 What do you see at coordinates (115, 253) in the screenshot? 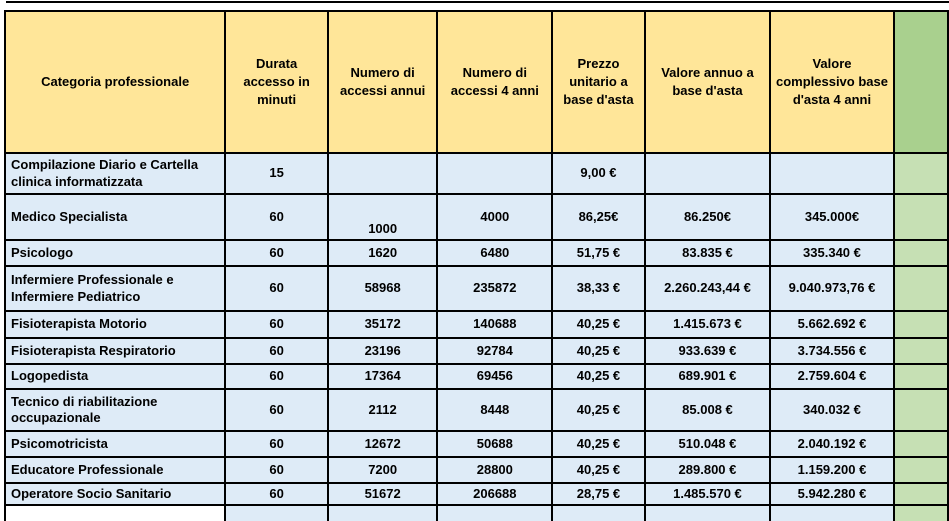
I see `cell-categoria: Psicologo` at bounding box center [115, 253].